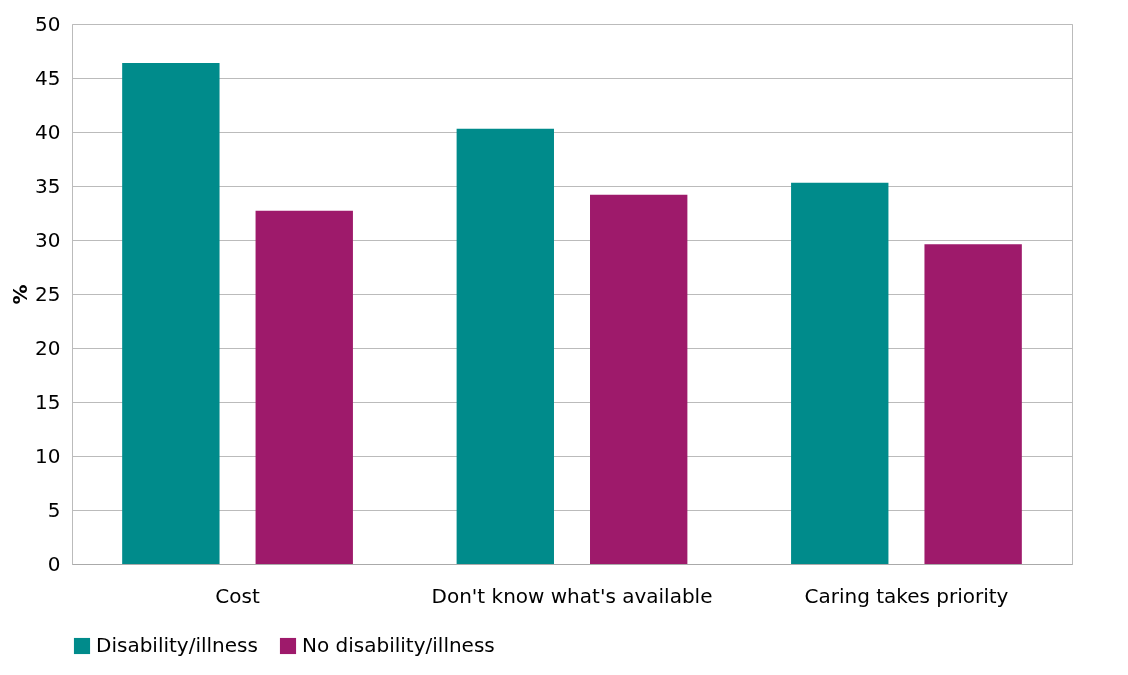 The height and width of the screenshot is (675, 1128). What do you see at coordinates (54, 563) in the screenshot?
I see `y-tick-label: 0` at bounding box center [54, 563].